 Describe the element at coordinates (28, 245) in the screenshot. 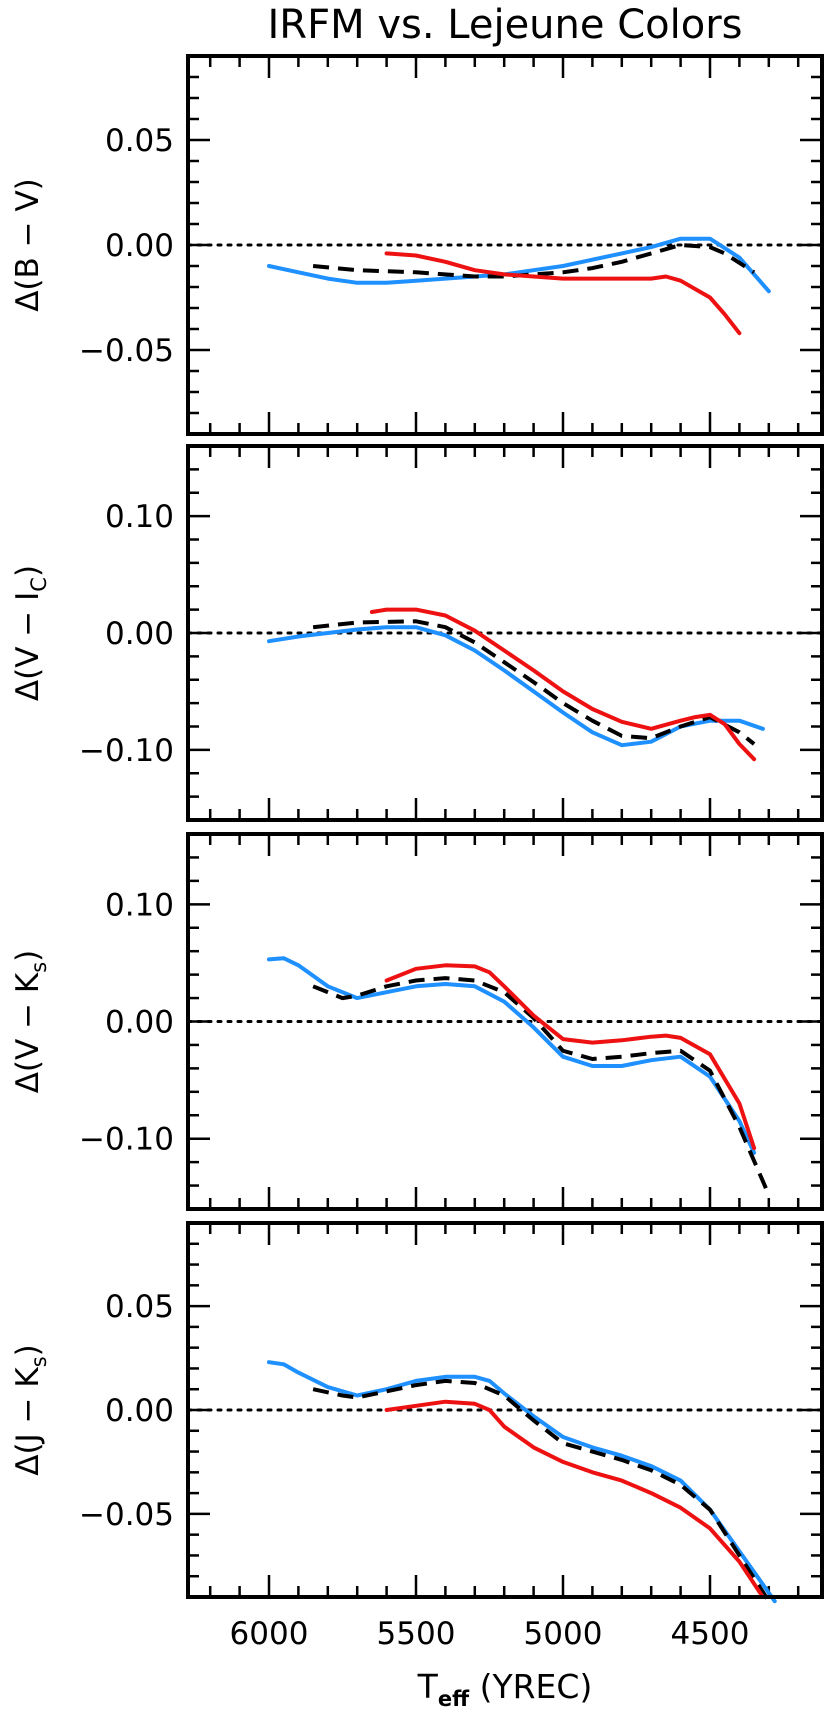

I see `y-axis-label: Δ(B − V)` at that location.